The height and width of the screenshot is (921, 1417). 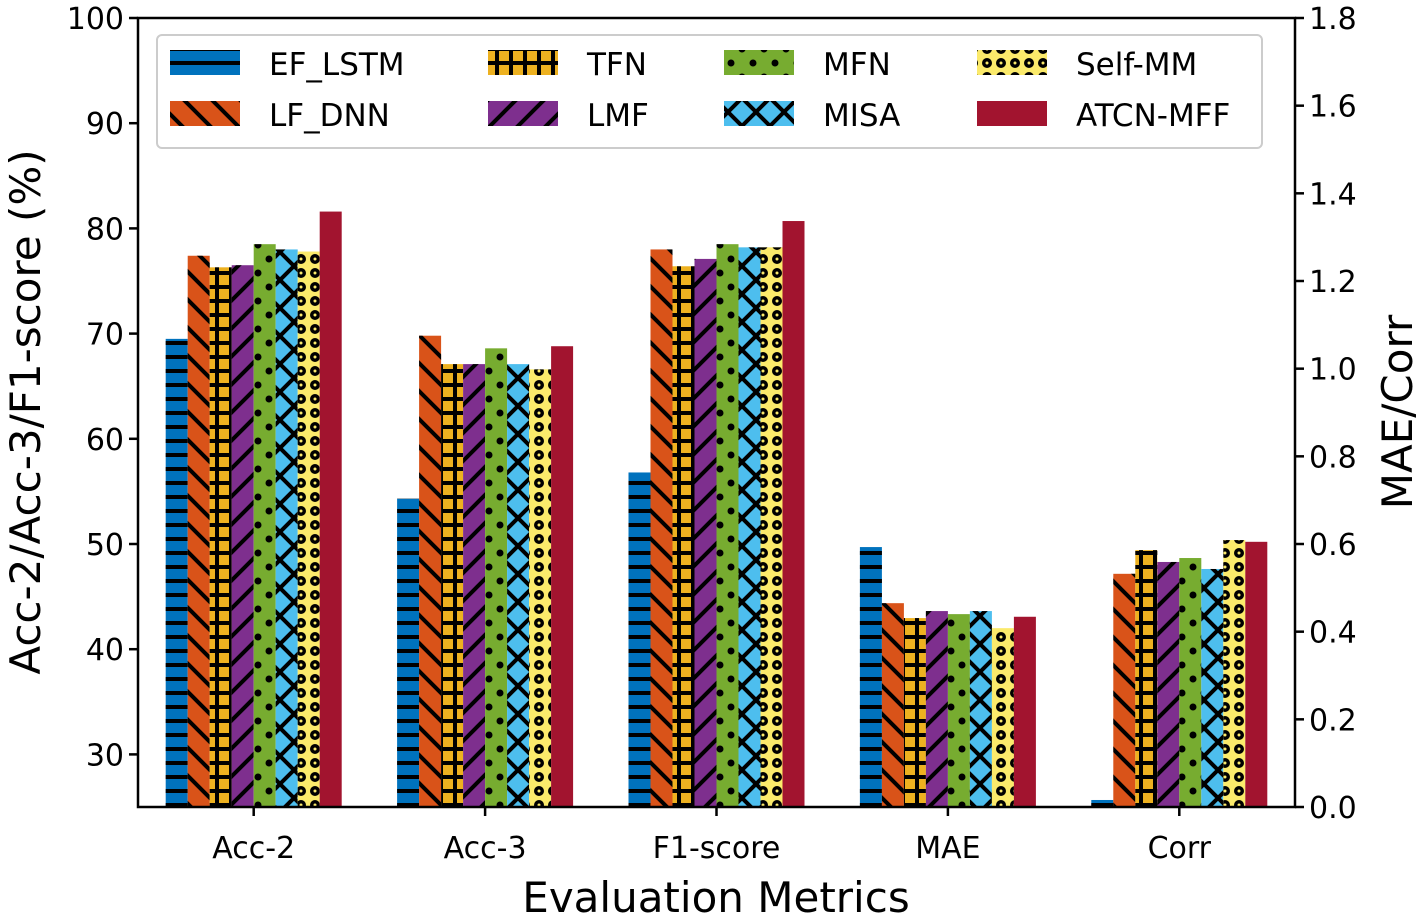 I want to click on bar-ATCN-MFF-F1-score, so click(x=793, y=514).